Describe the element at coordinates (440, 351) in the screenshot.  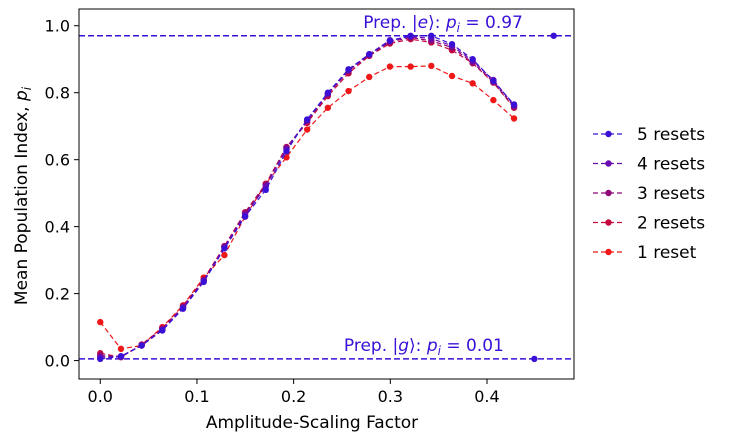
I see `ground-state-label-subscript: i` at that location.